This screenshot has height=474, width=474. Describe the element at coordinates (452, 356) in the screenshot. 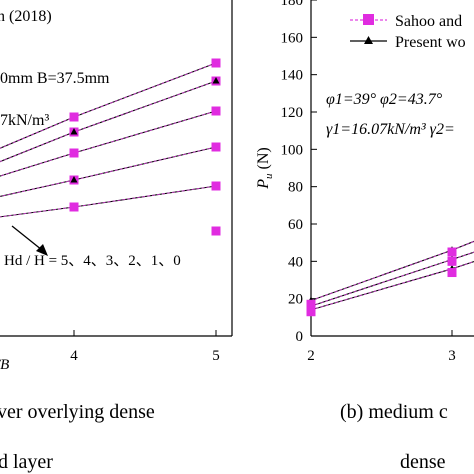

I see `panel-b-x-tick-label-3: 3` at that location.